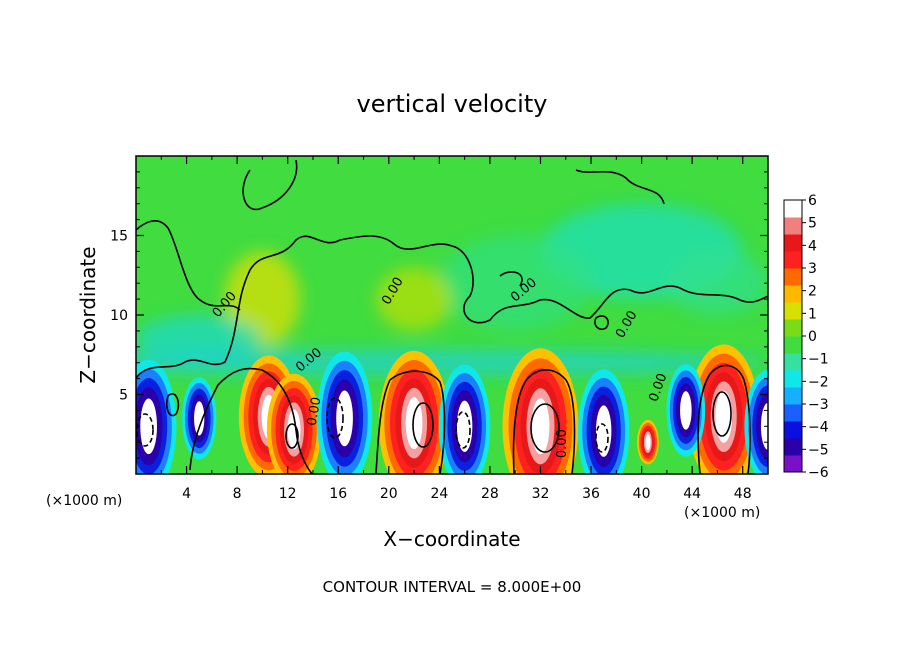  I want to click on colorbar-tick-label: −4, so click(818, 428).